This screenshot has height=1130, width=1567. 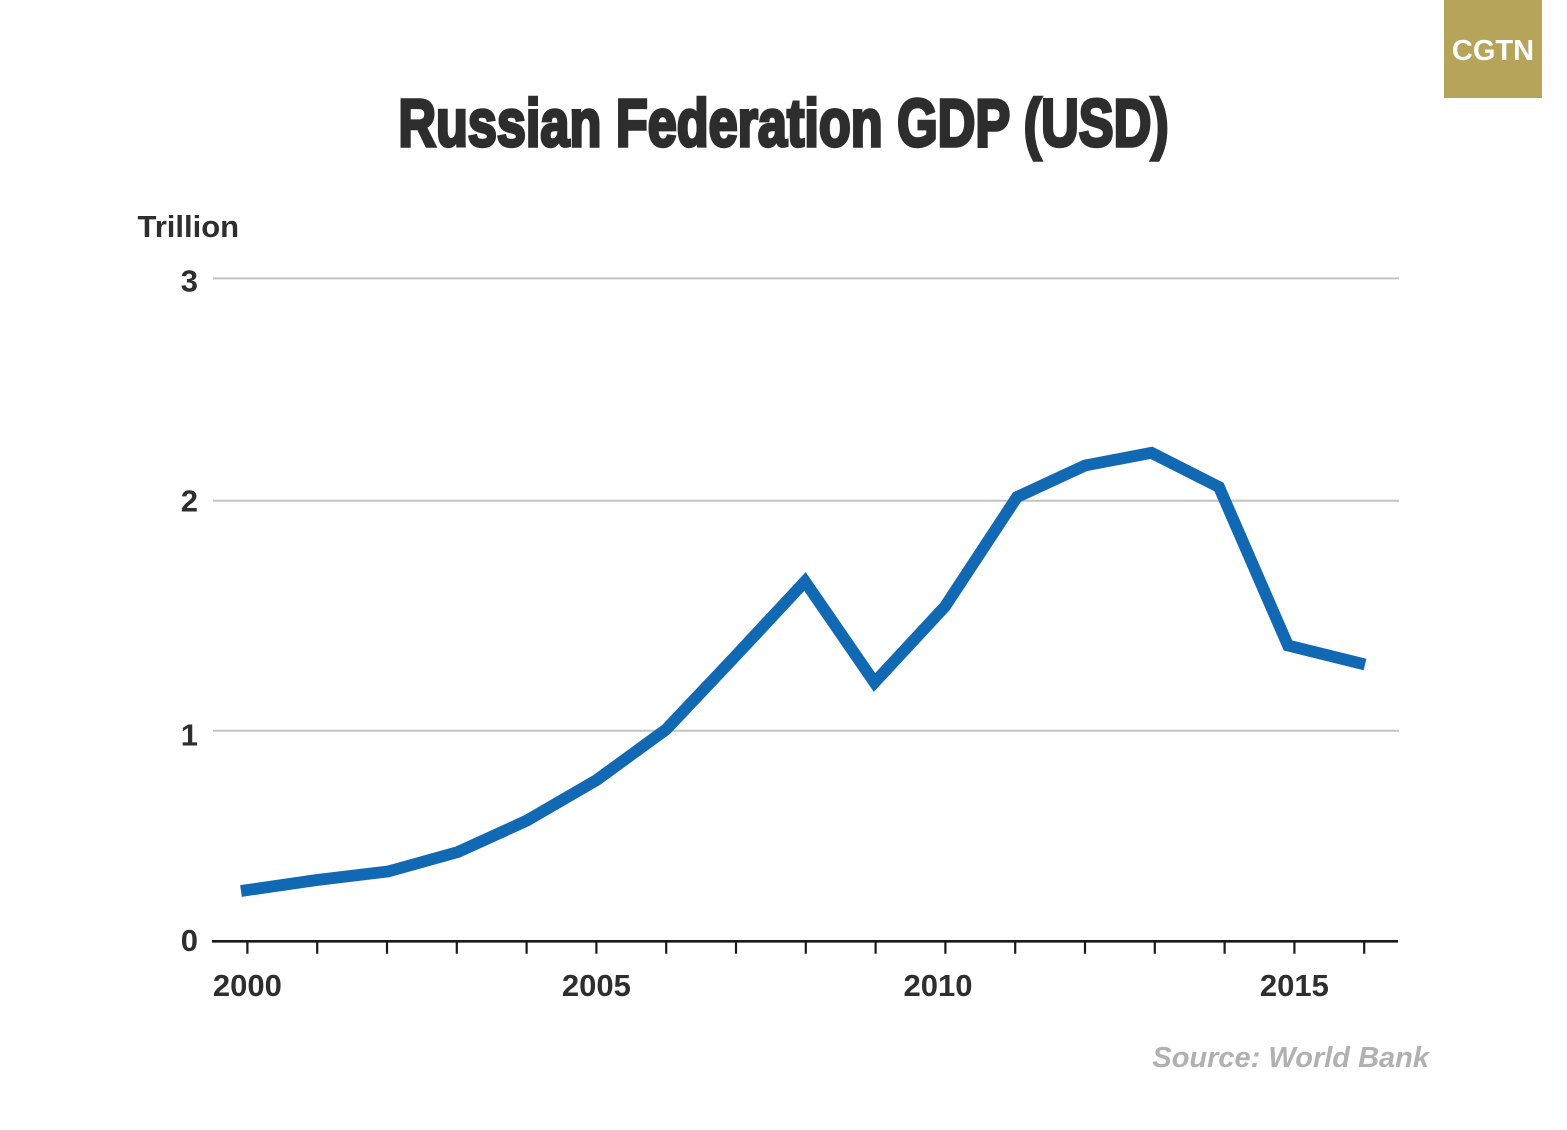 I want to click on svg-text: 2010, so click(x=938, y=985).